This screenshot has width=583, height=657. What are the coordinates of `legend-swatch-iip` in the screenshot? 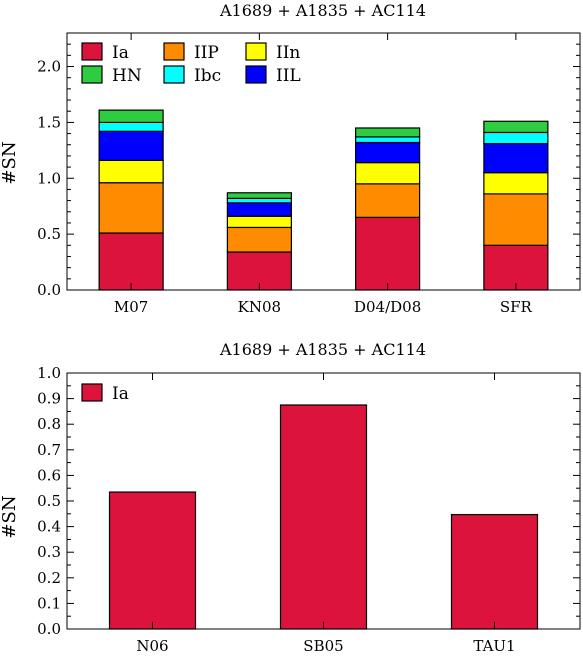 It's located at (174, 51).